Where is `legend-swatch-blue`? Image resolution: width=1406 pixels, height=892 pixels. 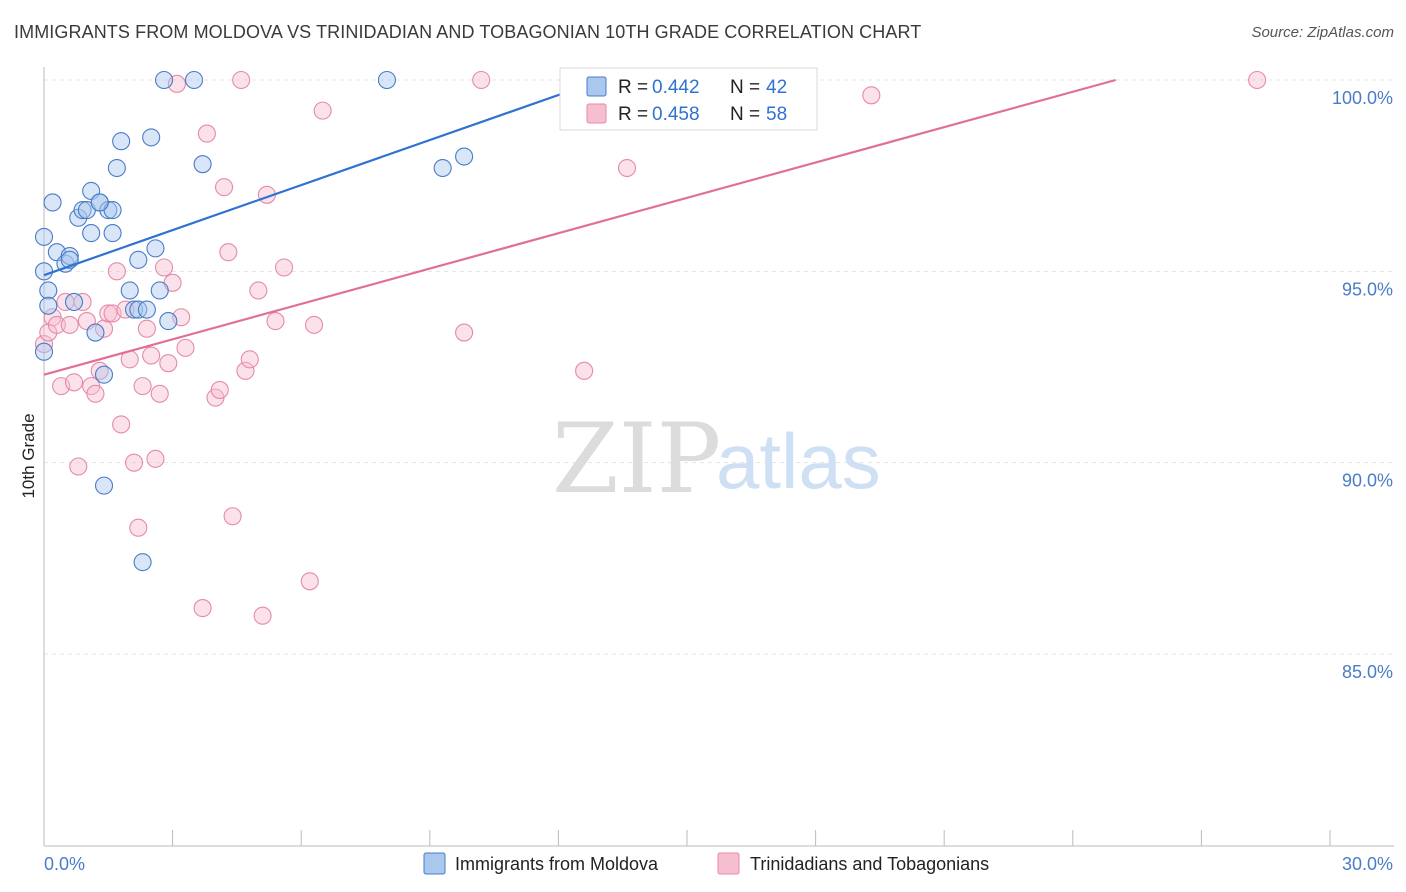
legend-swatch-blue is located at coordinates (596, 86).